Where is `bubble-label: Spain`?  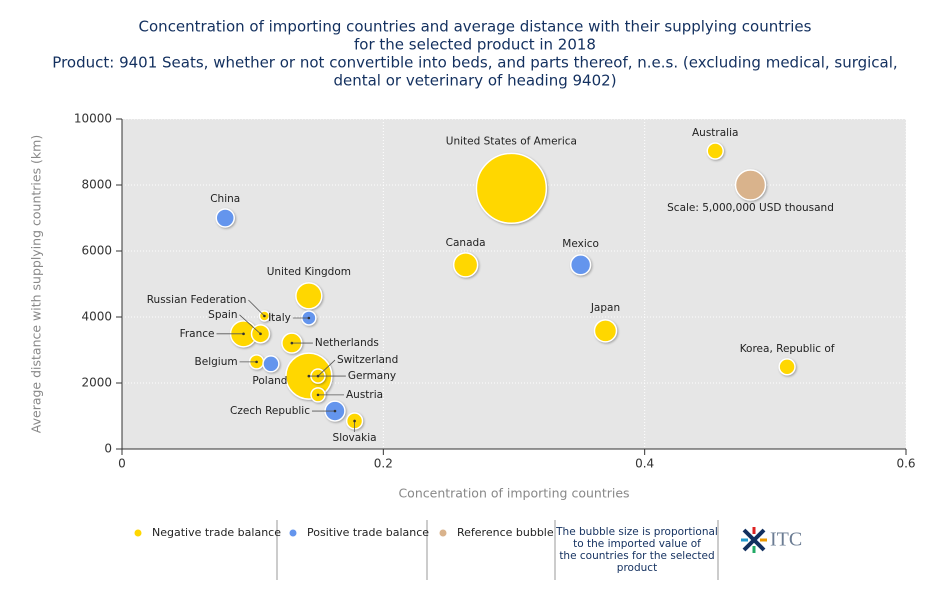
bubble-label: Spain is located at coordinates (222, 315).